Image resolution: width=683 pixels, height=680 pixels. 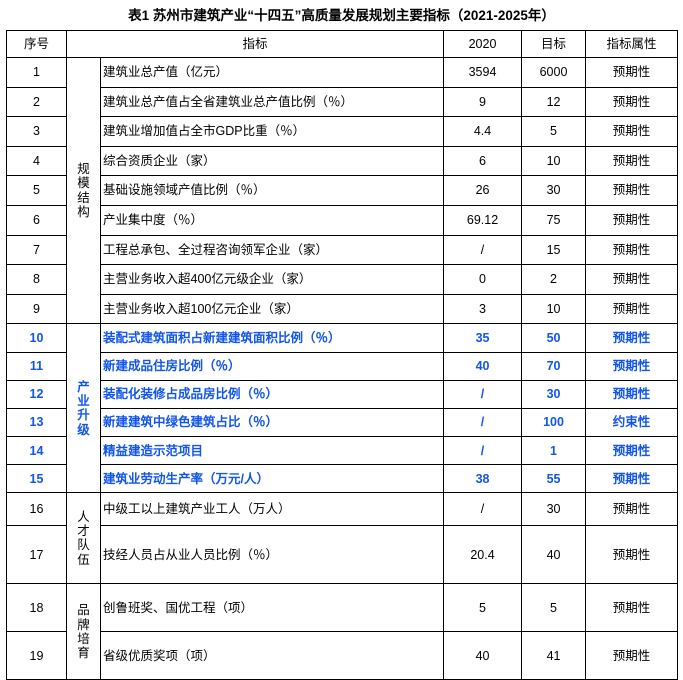 I want to click on table-row: 16 人才队伍 中级工以上建筑产业工人（万人） / 30 预期性, so click(x=342, y=538).